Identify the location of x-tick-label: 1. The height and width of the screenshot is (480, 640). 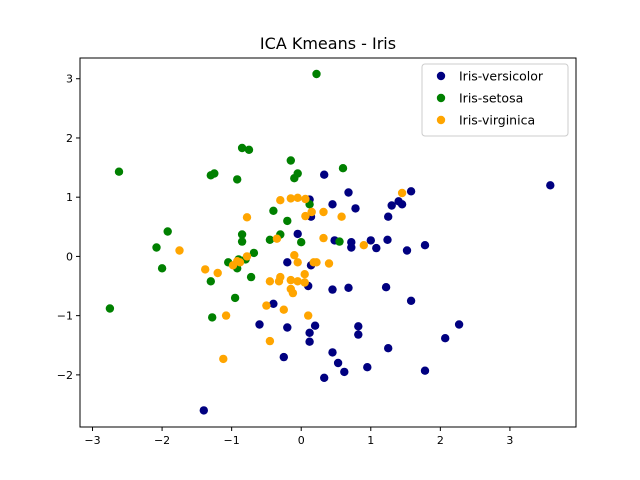
(370, 440).